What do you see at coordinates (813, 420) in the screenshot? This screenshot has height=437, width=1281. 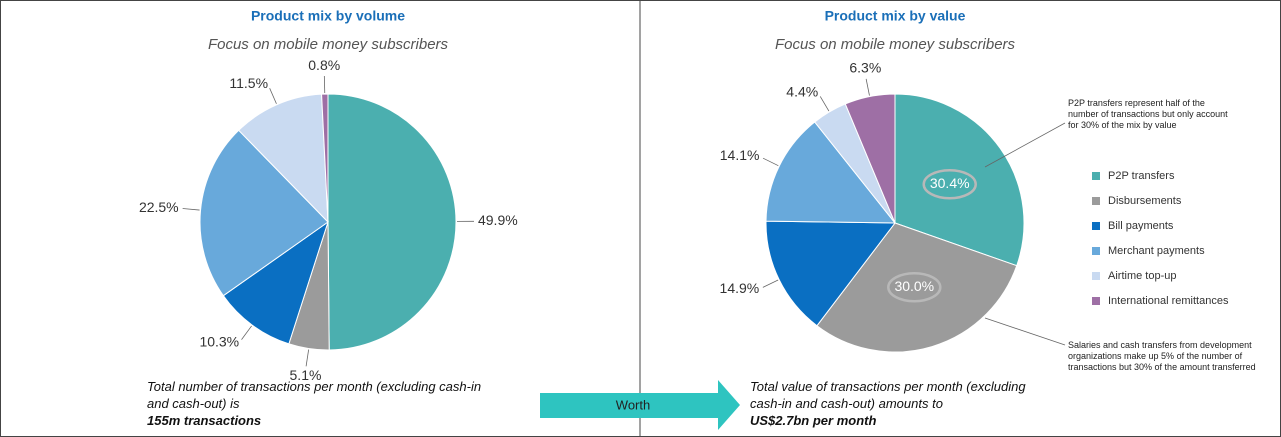 I see `footnote-bold: US$2.7bn per month` at bounding box center [813, 420].